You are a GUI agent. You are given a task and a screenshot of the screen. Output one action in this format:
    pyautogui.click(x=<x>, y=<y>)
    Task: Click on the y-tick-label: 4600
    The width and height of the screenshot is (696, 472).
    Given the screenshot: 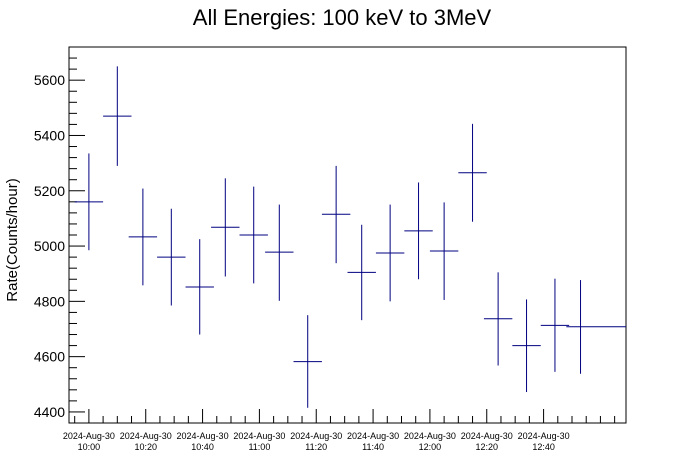 What is the action you would take?
    pyautogui.click(x=49, y=357)
    